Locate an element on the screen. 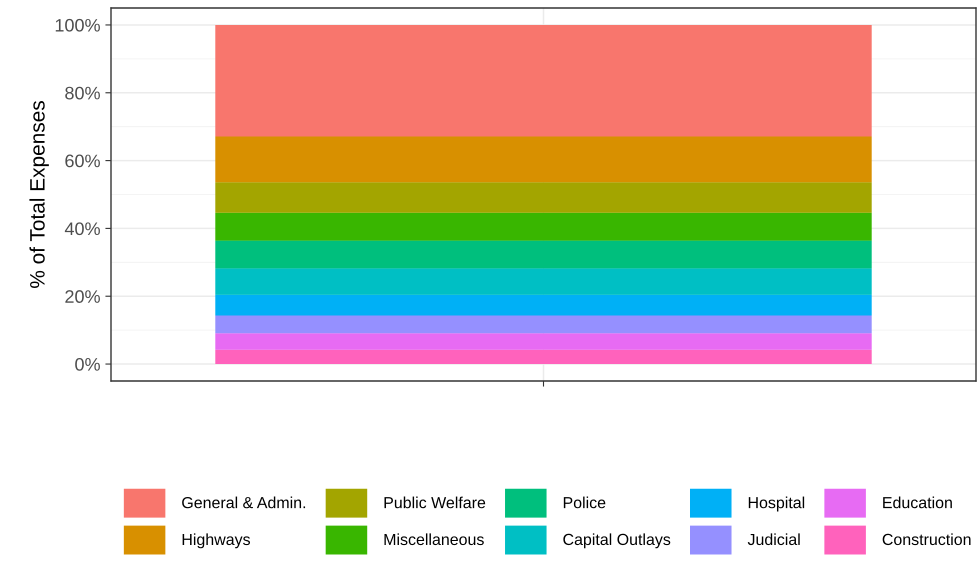 The image size is (978, 566). legend-label: Miscellaneous is located at coordinates (434, 539).